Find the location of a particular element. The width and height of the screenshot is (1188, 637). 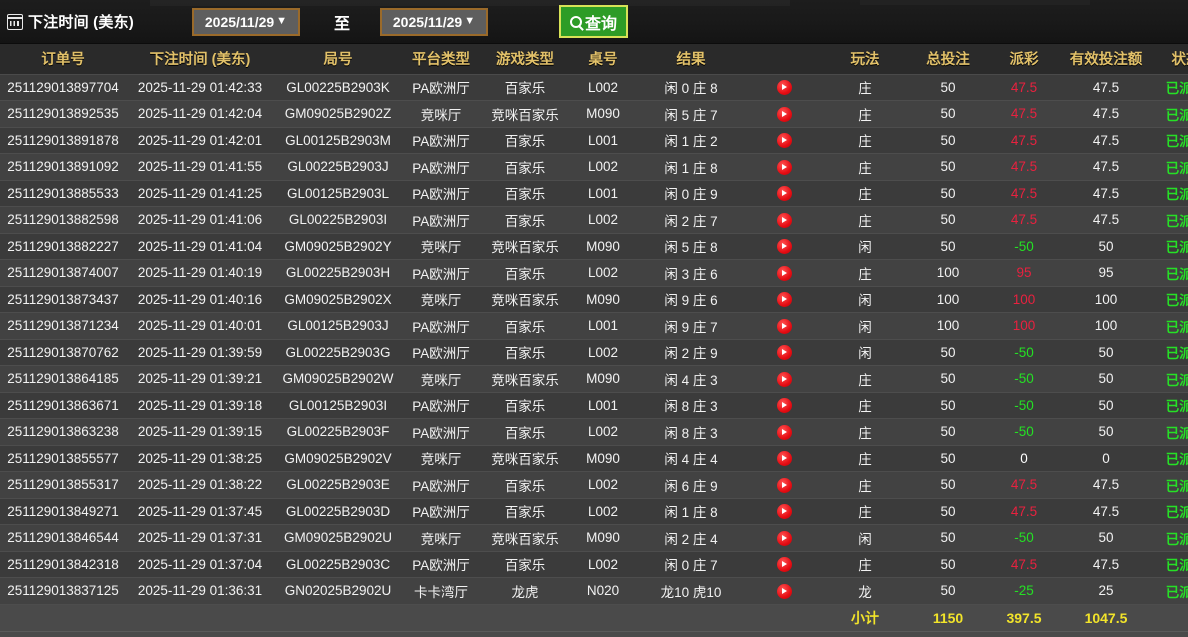

column-header-3: 平台类型 is located at coordinates (441, 59).